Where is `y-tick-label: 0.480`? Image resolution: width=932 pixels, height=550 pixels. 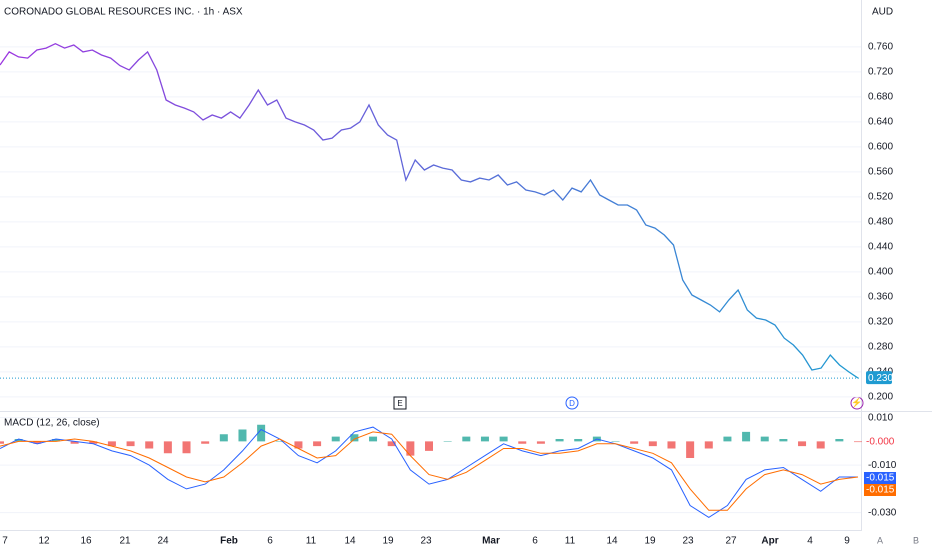 y-tick-label: 0.480 is located at coordinates (880, 222).